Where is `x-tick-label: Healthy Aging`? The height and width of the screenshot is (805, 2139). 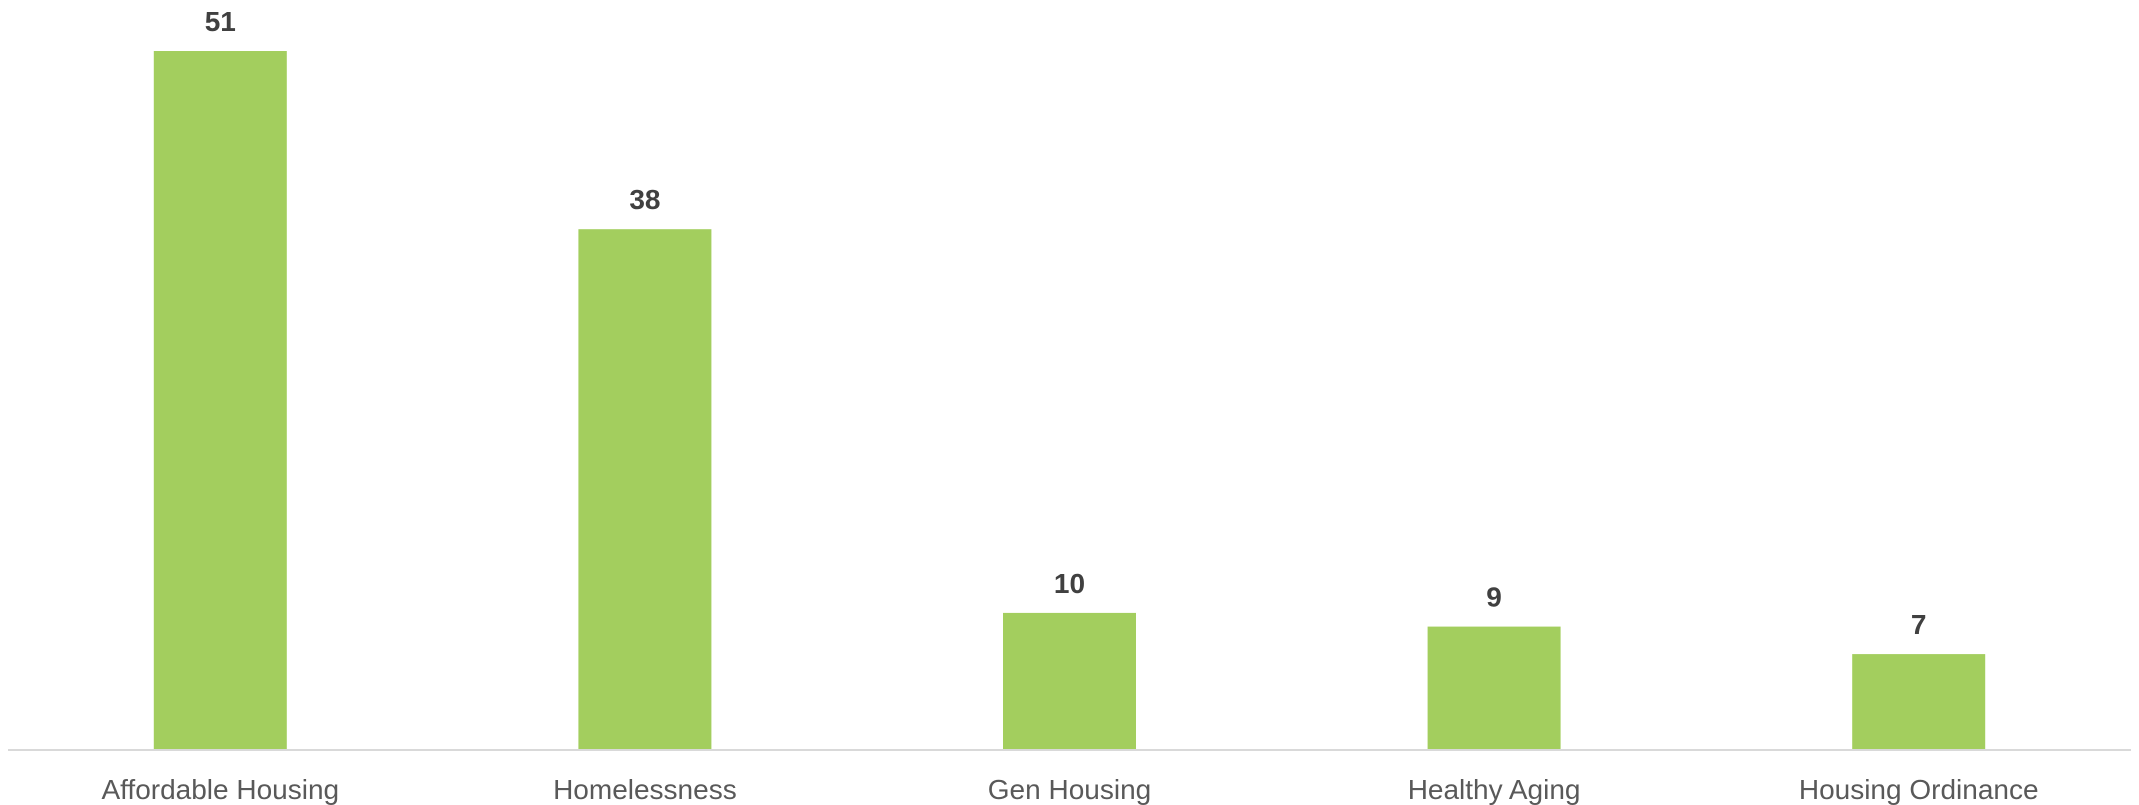 x-tick-label: Healthy Aging is located at coordinates (1494, 789).